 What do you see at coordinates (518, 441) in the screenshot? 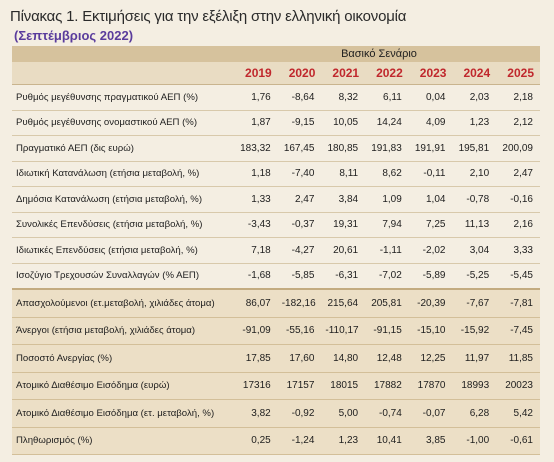
I see `cell-value: -0,61` at bounding box center [518, 441].